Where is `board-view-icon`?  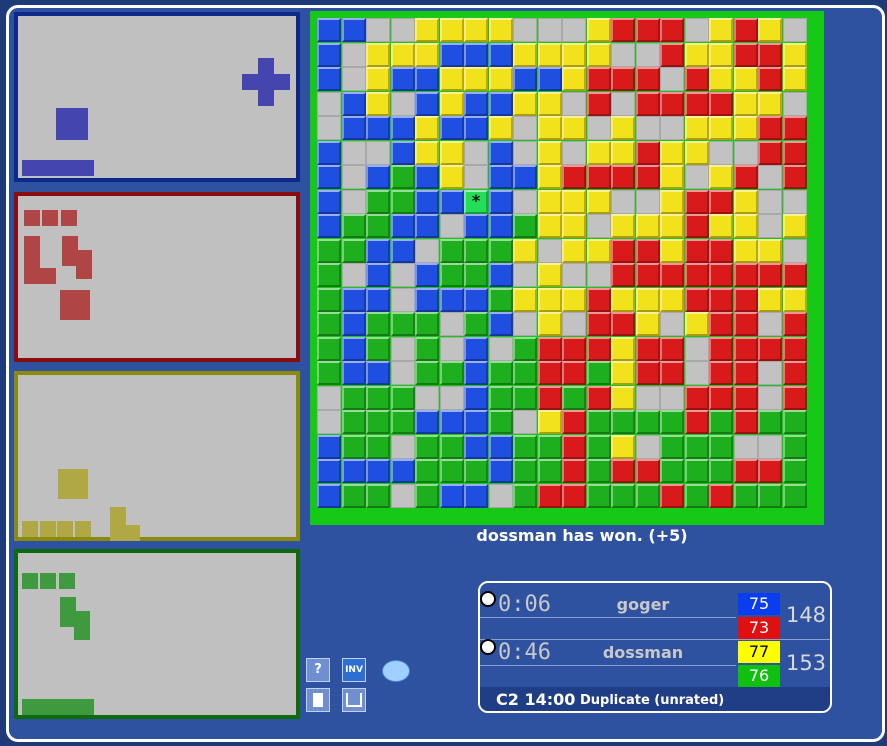 board-view-icon is located at coordinates (318, 700).